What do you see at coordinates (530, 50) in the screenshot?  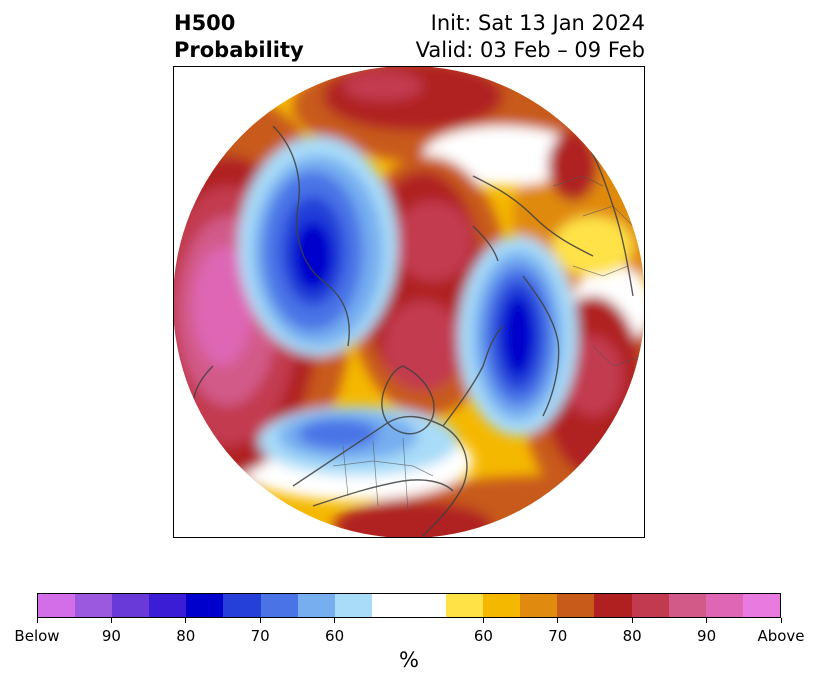 I see `valid-date: Valid: 03 Feb – 09 Feb` at bounding box center [530, 50].